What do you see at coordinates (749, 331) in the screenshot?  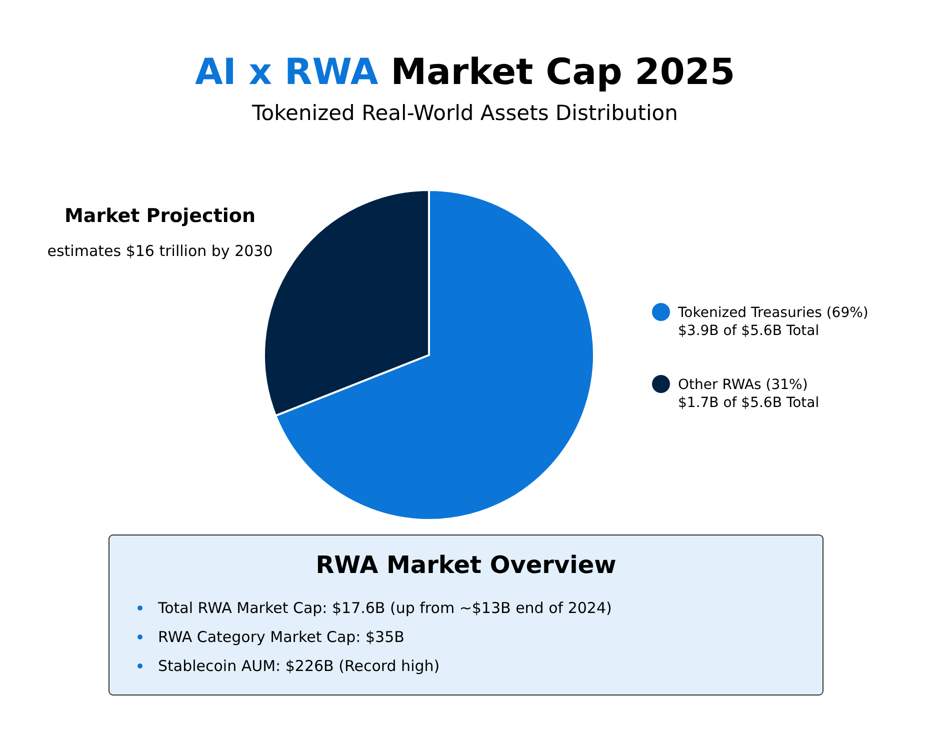 I see `text: $3.9B of $5.6B Total` at bounding box center [749, 331].